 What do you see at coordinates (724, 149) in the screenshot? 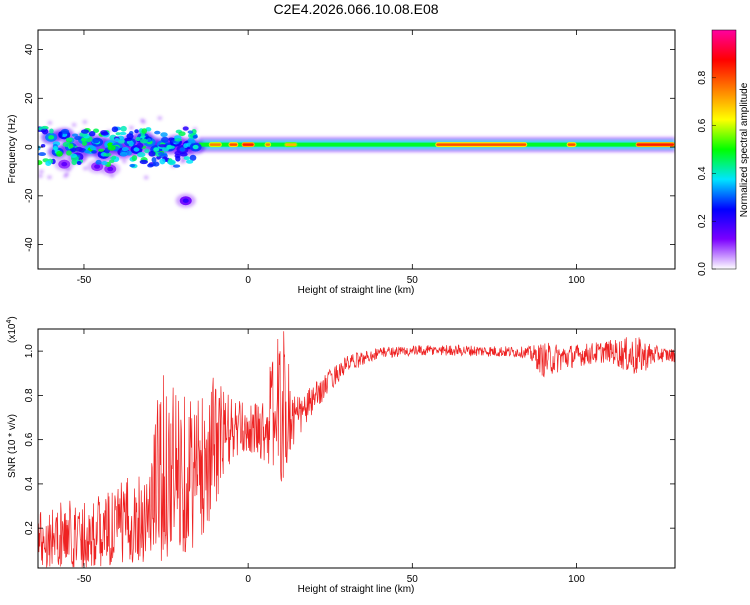
I see `colorbar-frame` at bounding box center [724, 149].